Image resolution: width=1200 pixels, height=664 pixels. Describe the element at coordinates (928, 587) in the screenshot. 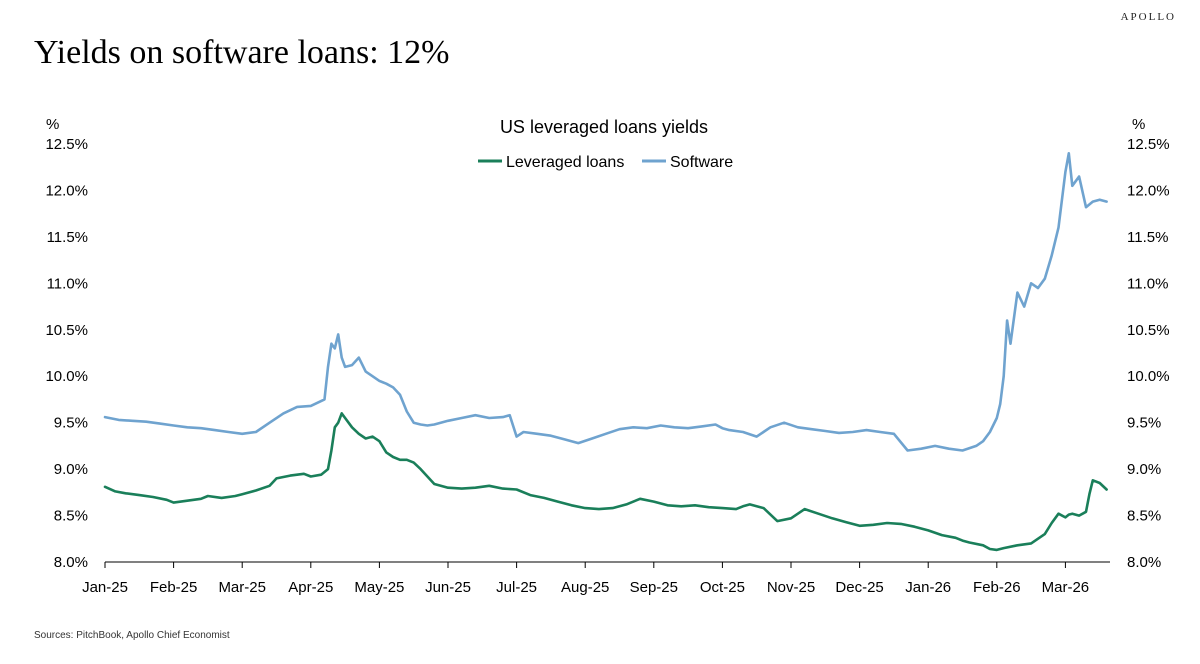

I see `x-tick-label: Jan-26` at that location.